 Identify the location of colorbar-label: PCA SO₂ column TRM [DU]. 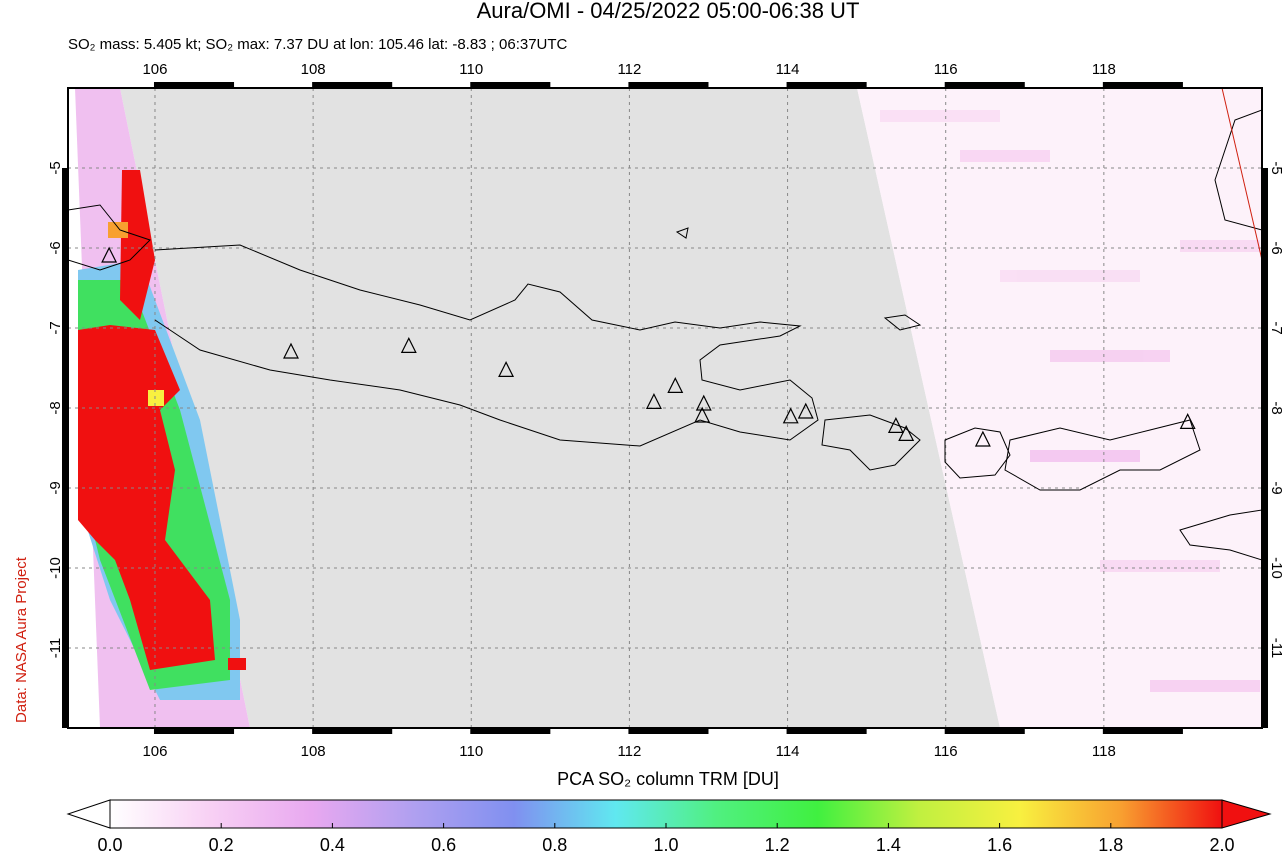
(668, 779).